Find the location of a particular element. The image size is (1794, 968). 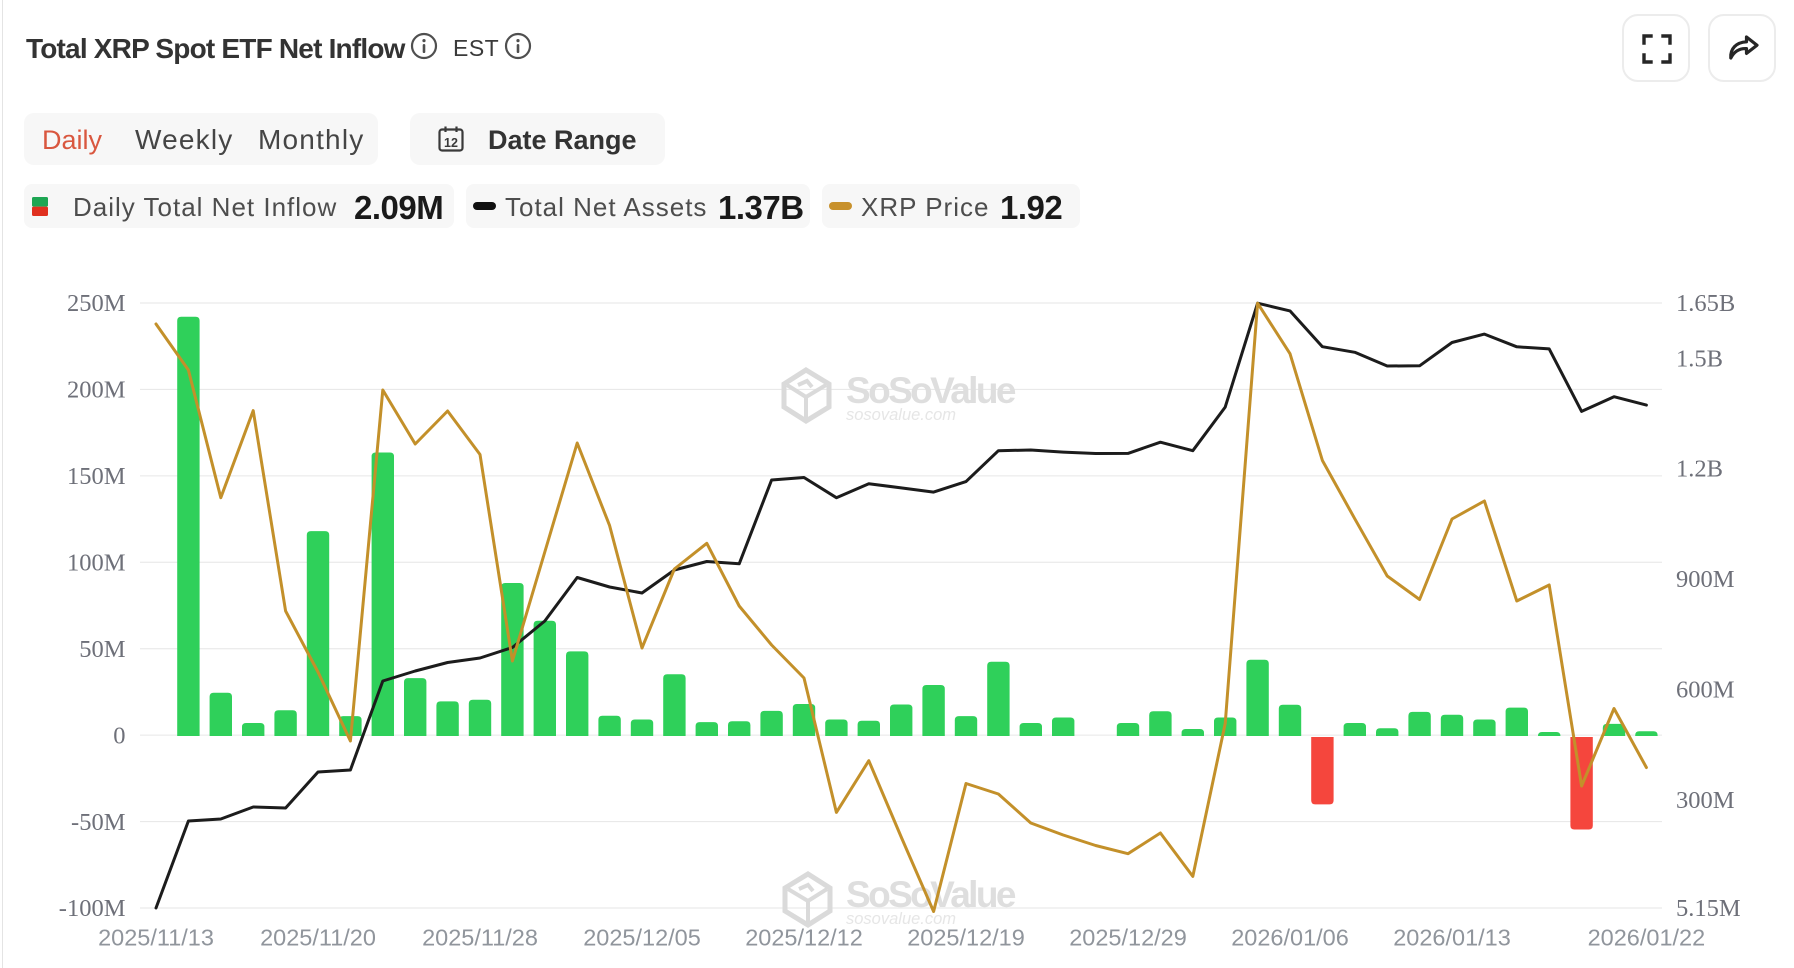

svg-text: 200M is located at coordinates (96, 390).